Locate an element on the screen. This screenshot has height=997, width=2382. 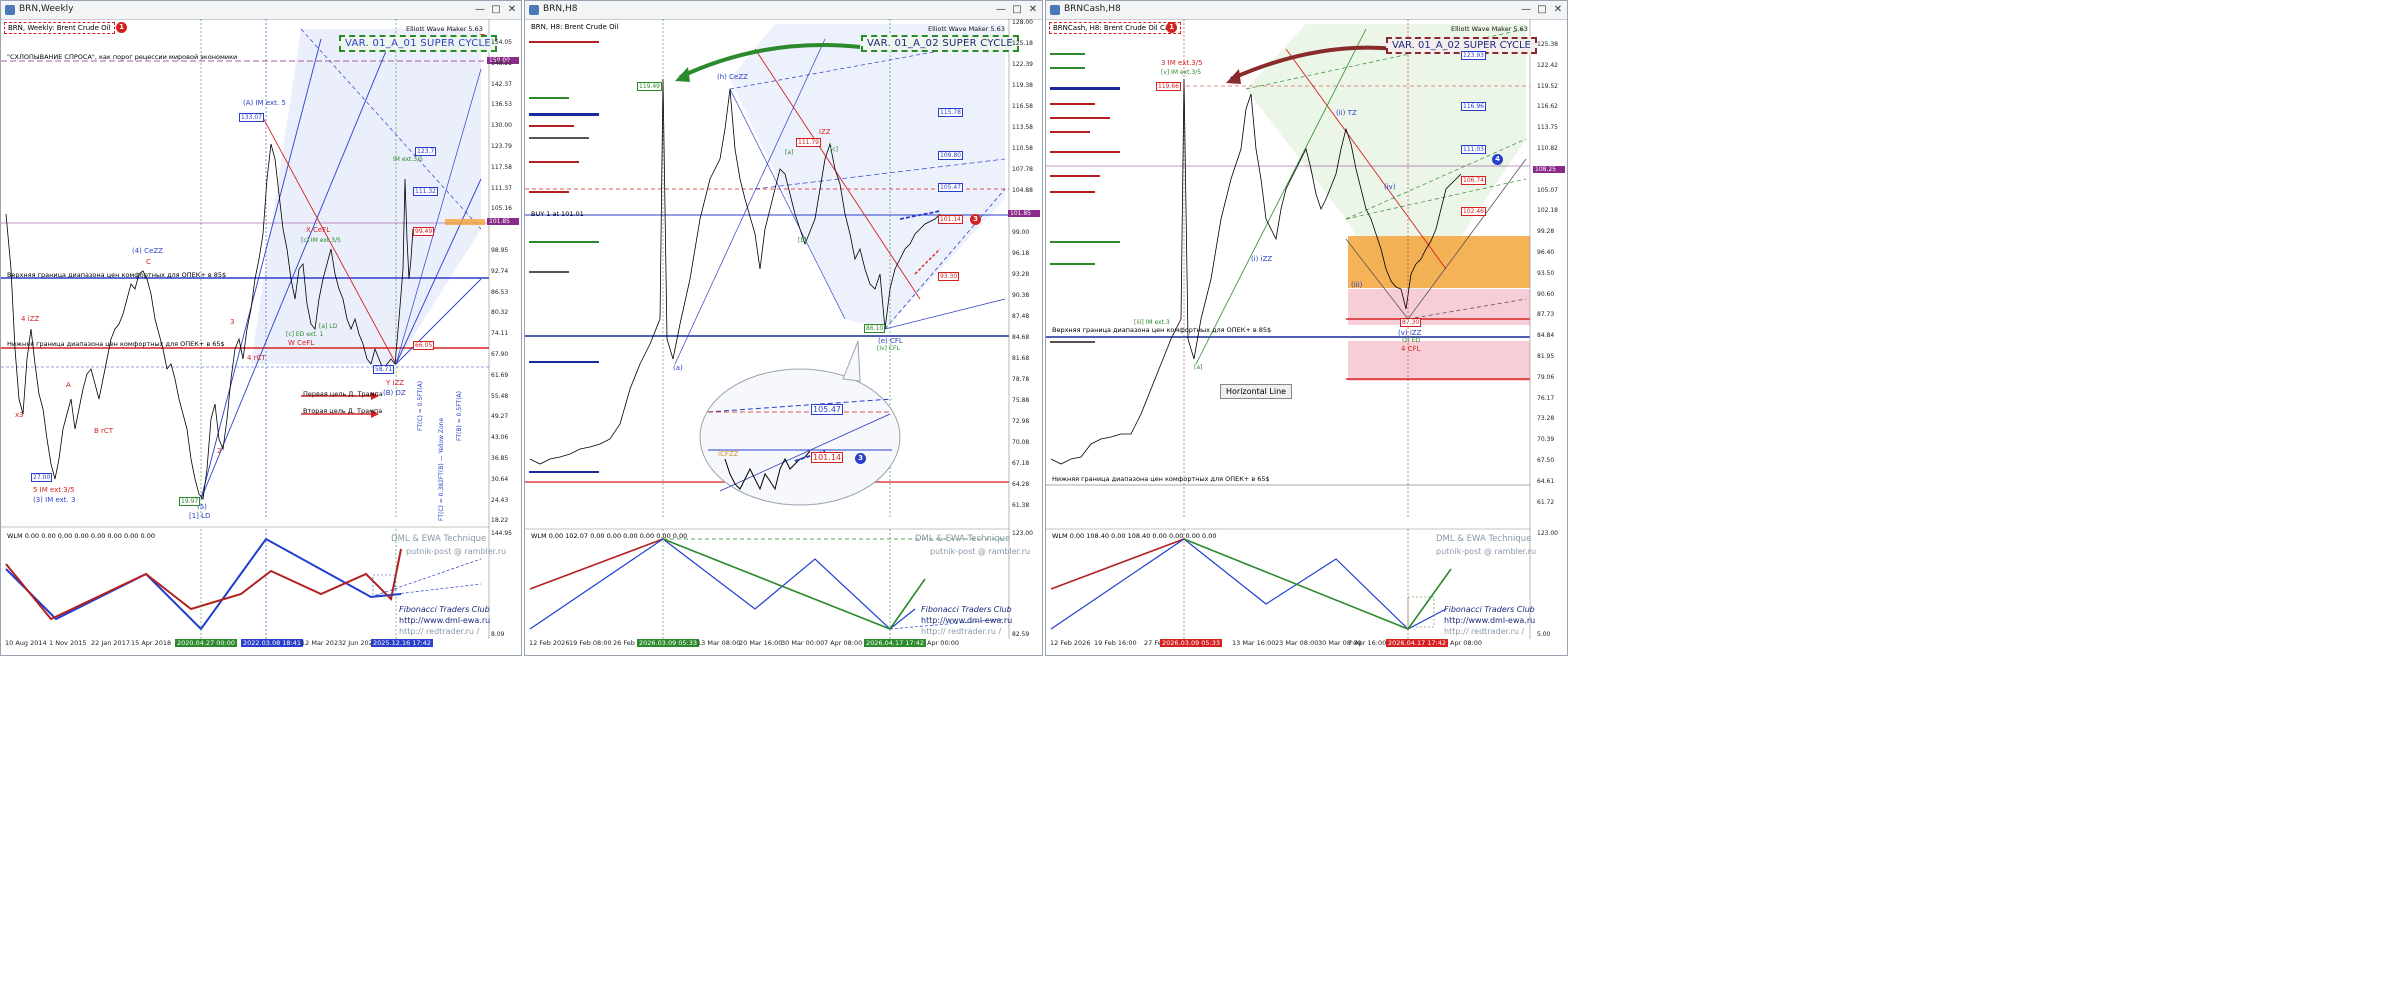
window-titlebar: BRN,Weekly — □ ✕ is located at coordinates (261, 10).